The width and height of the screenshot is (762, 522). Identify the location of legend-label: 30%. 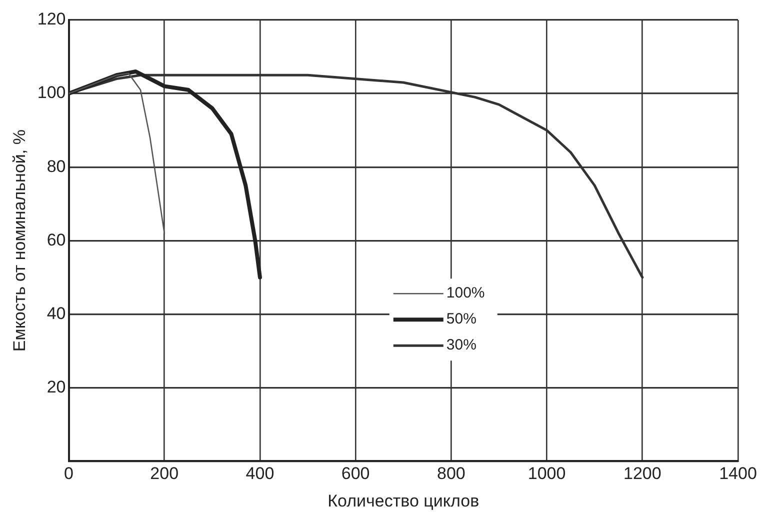
(461, 345).